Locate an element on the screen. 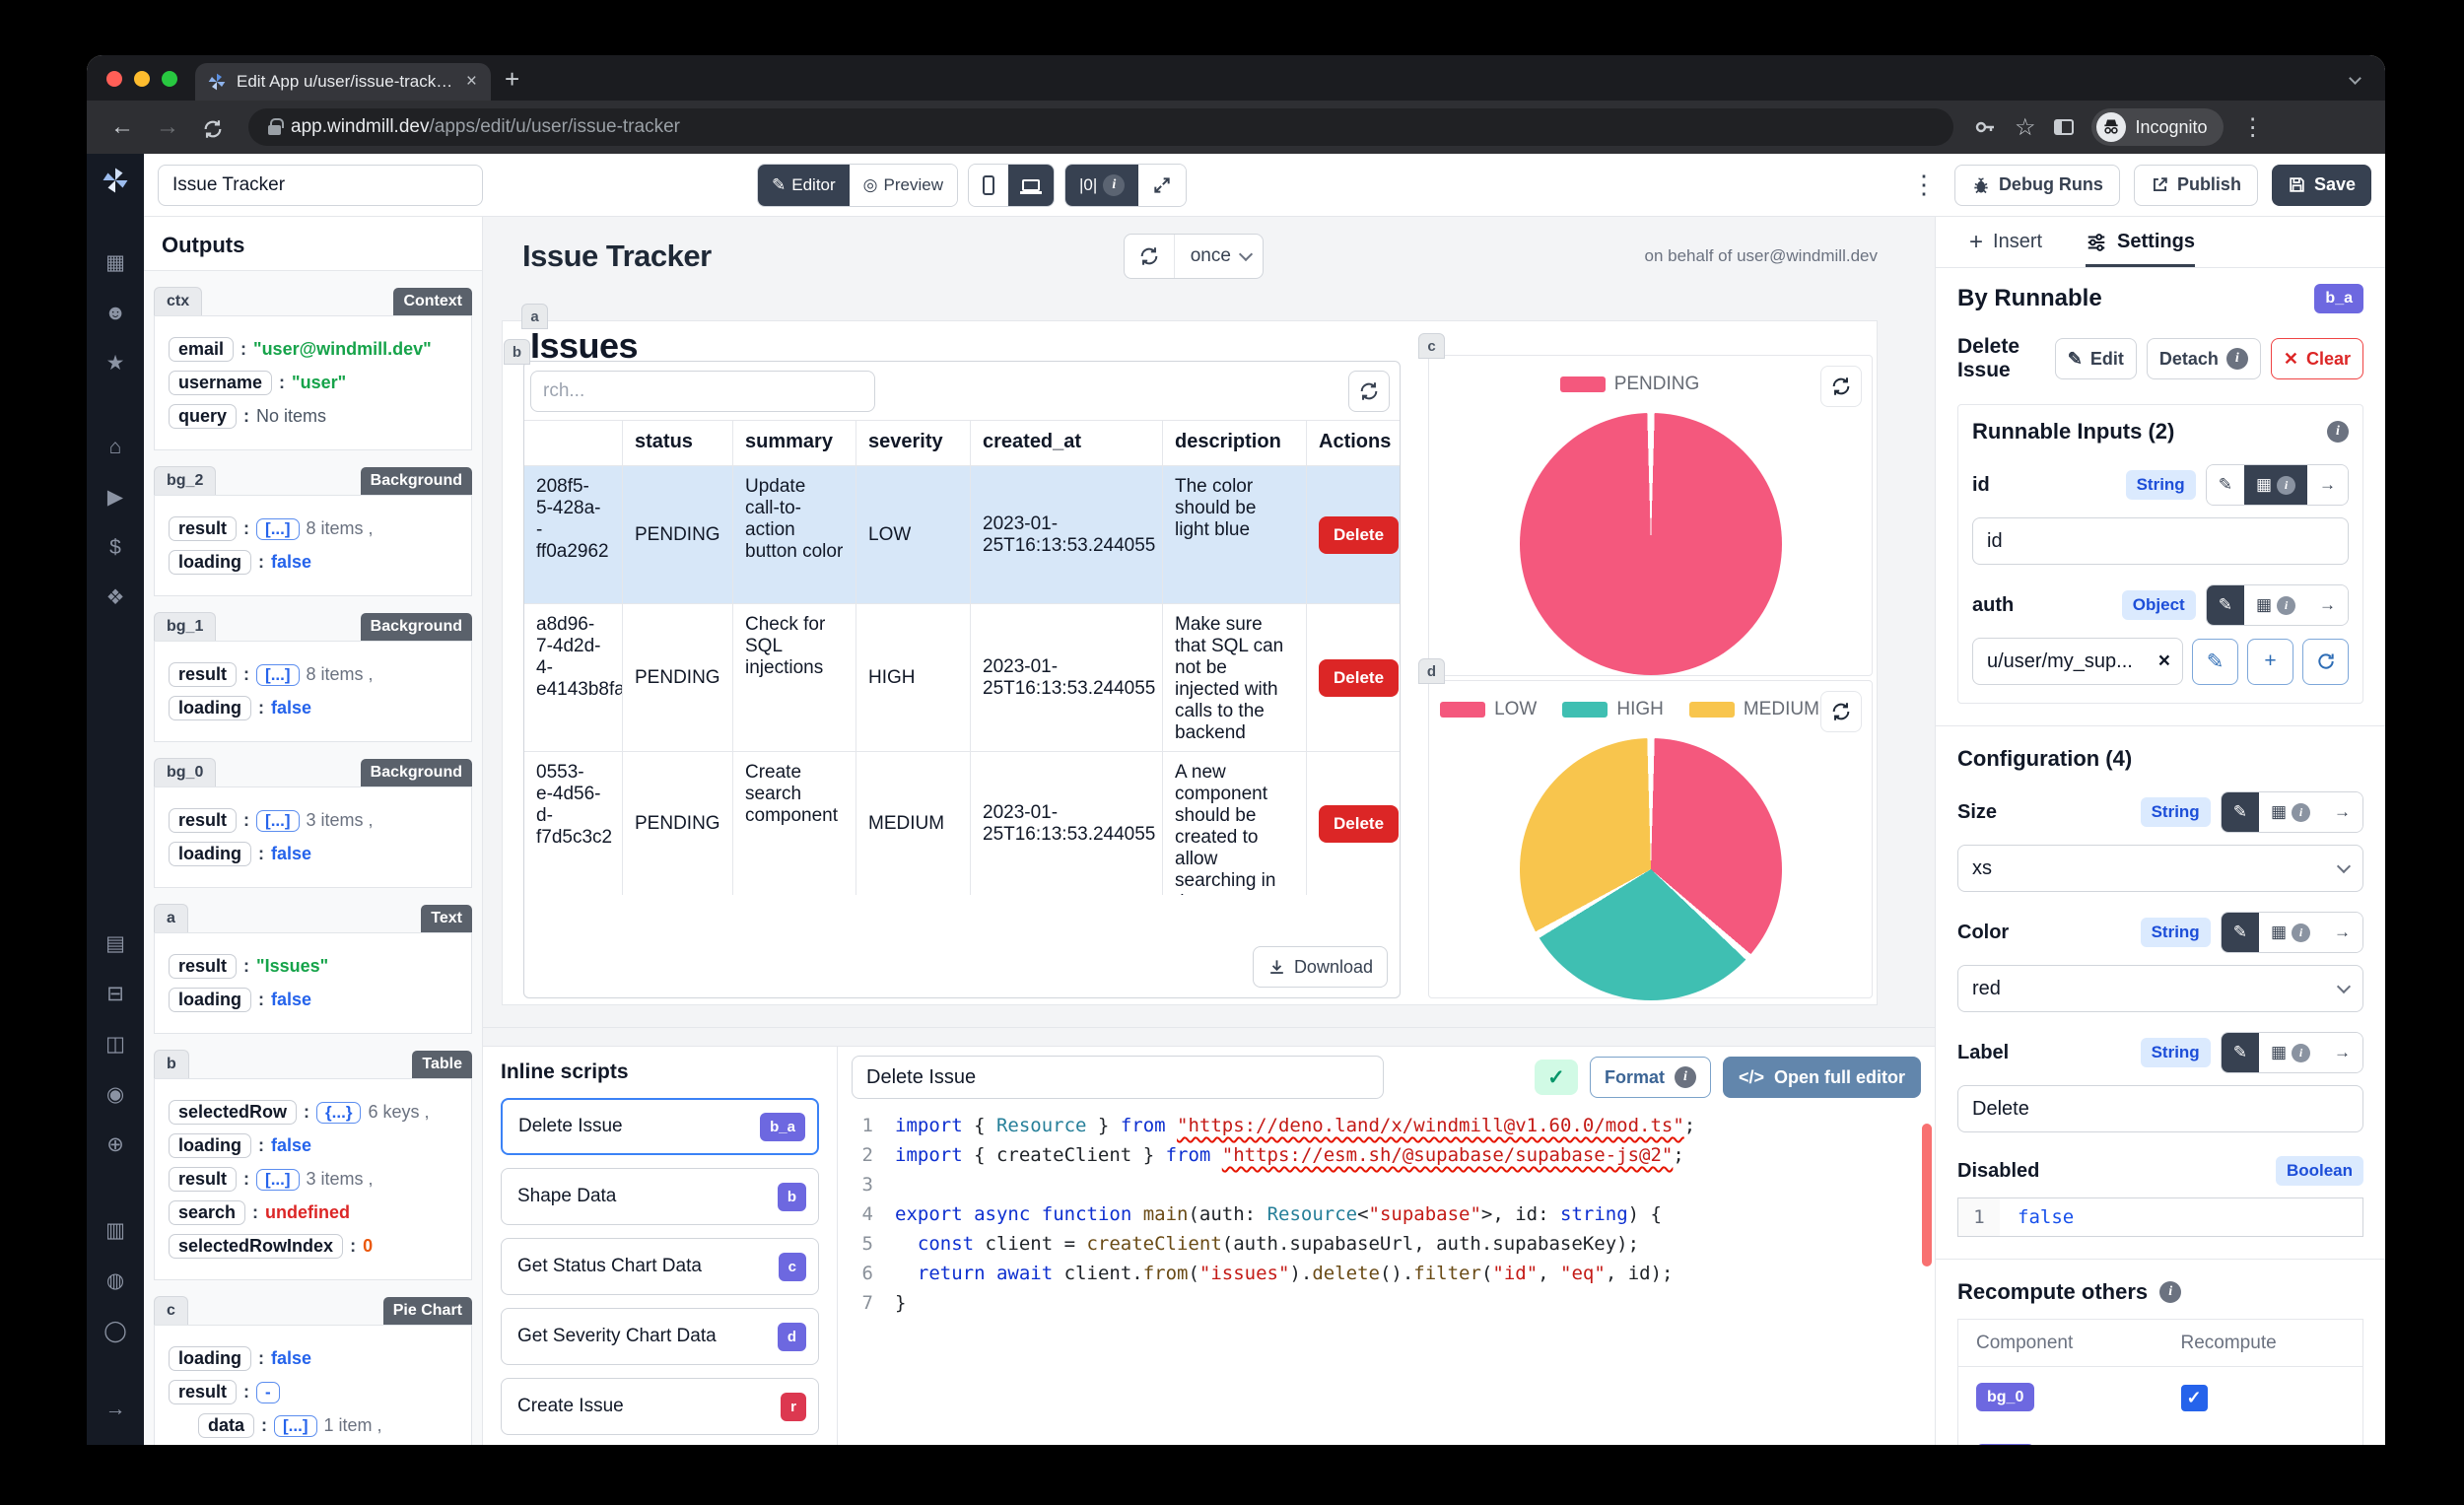 The image size is (2464, 1505). output-component-tag: bg_2 is located at coordinates (185, 480).